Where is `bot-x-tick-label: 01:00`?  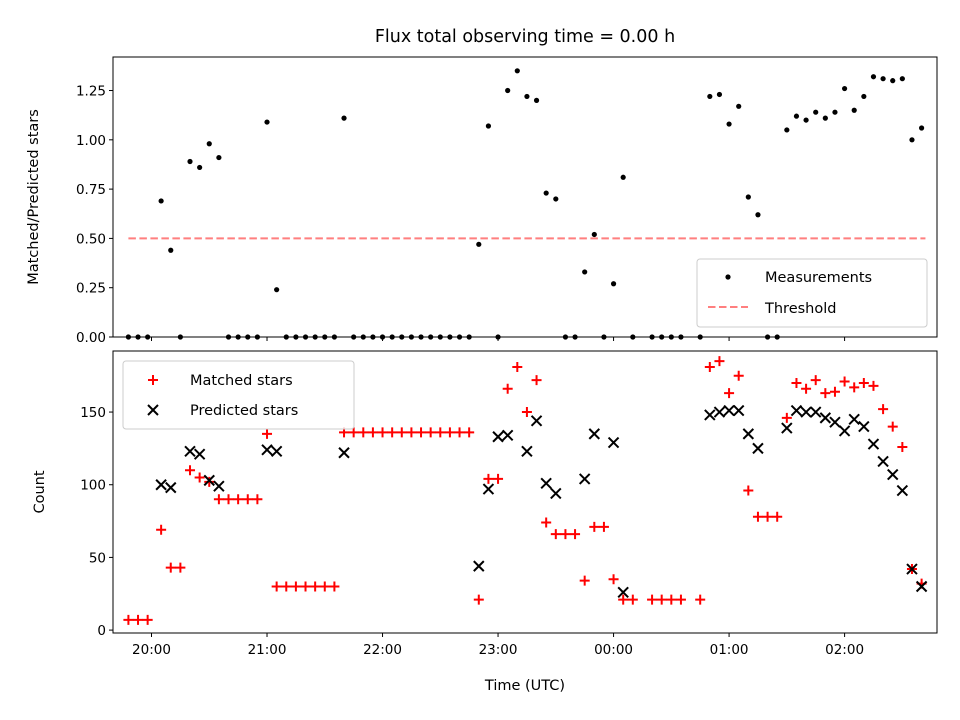 bot-x-tick-label: 01:00 is located at coordinates (729, 650).